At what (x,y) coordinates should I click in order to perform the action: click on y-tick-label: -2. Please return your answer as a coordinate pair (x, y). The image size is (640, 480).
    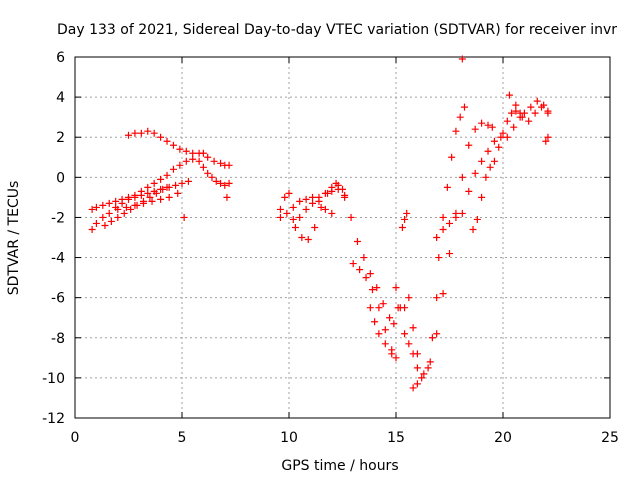
    Looking at the image, I should click on (58, 218).